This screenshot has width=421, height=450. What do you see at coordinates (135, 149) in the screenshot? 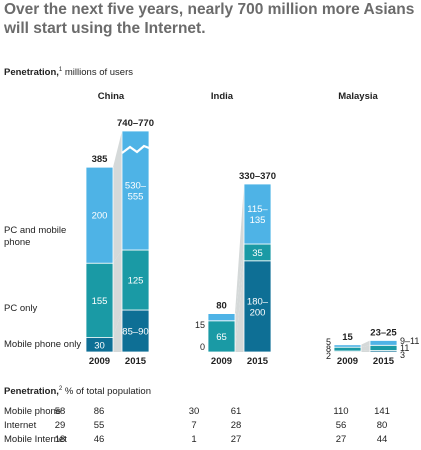
I see `axis-break-mark` at bounding box center [135, 149].